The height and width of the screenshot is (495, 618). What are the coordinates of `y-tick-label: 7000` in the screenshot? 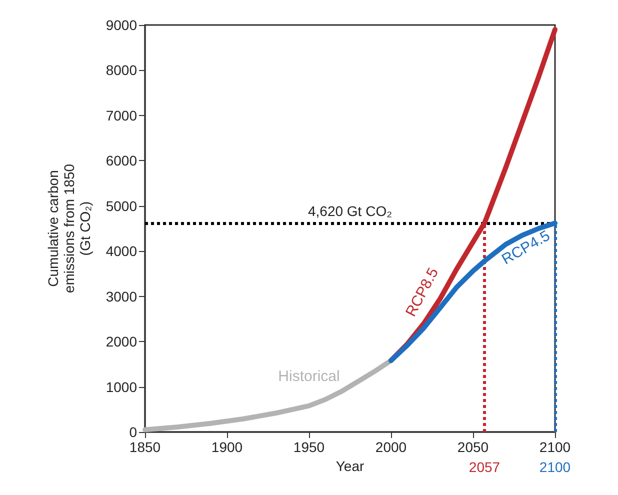 It's located at (122, 115).